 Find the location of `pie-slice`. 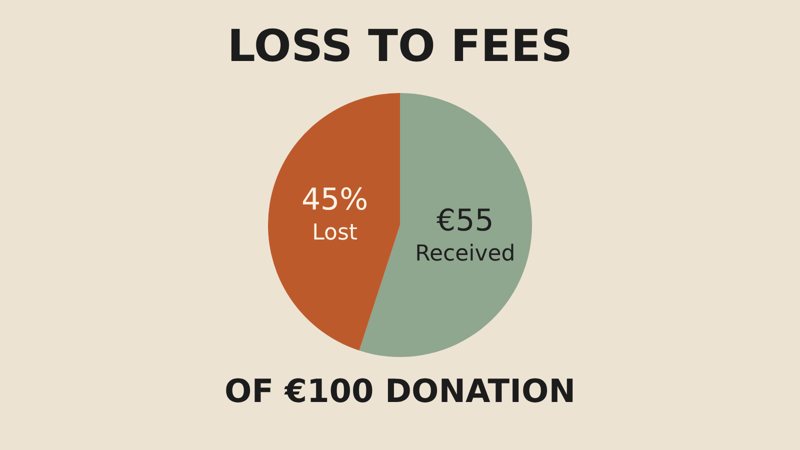

pie-slice is located at coordinates (334, 222).